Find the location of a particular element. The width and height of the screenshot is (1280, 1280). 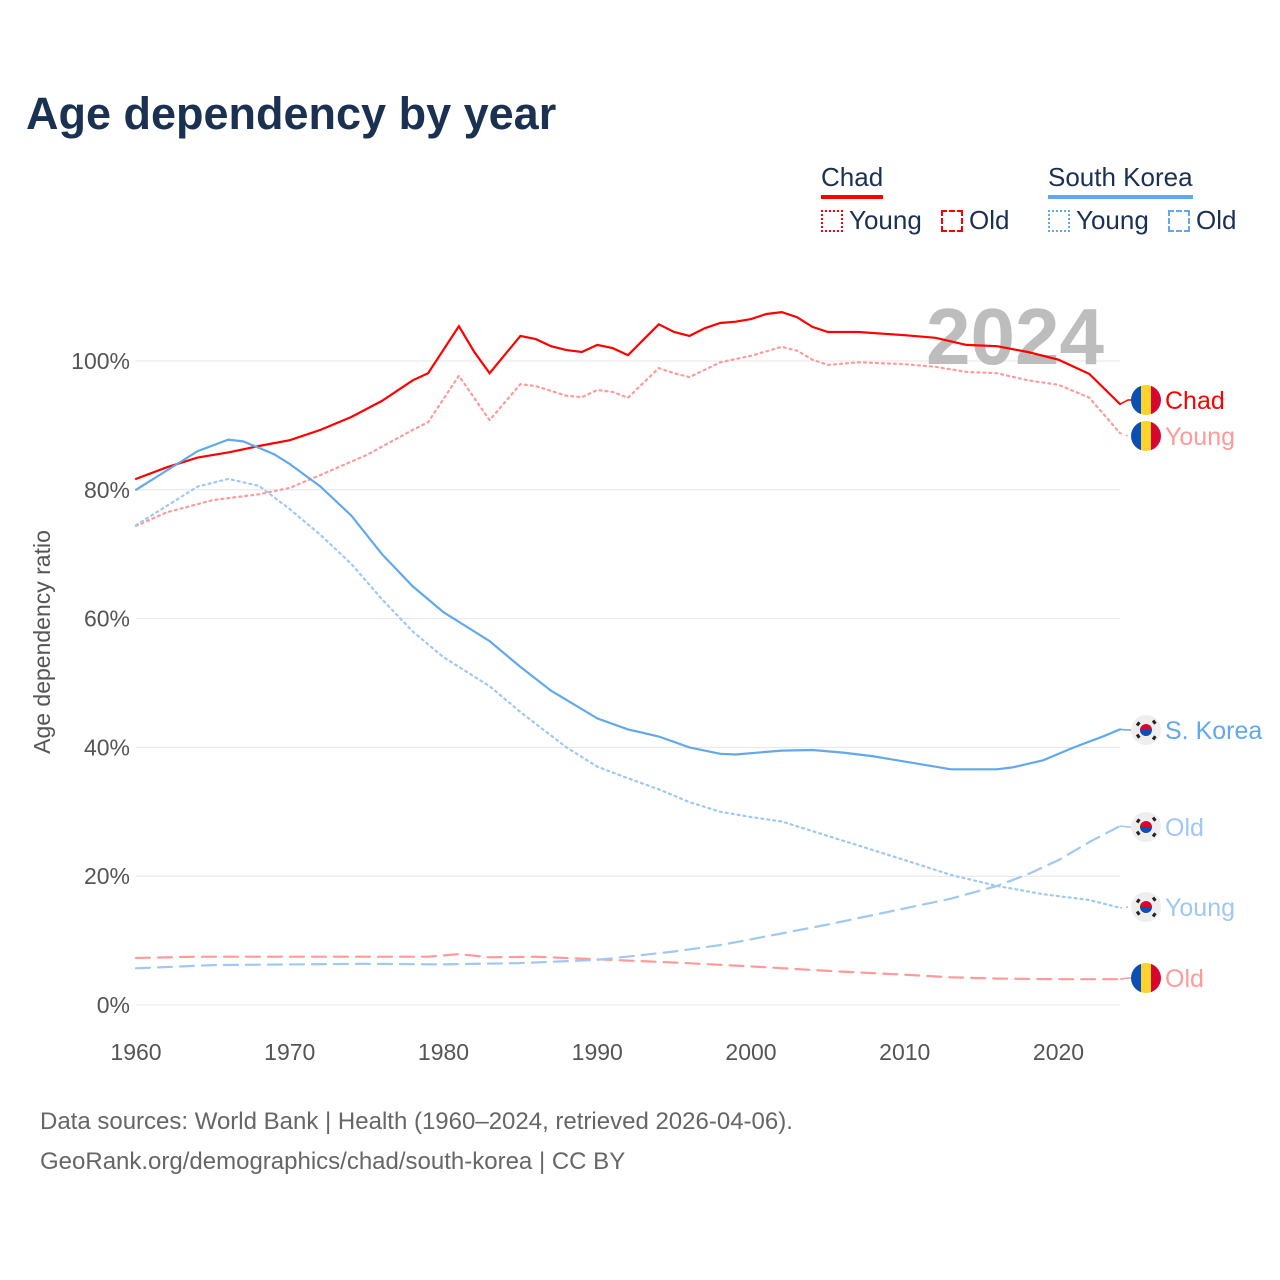

series-line-chad-young is located at coordinates (628, 436).